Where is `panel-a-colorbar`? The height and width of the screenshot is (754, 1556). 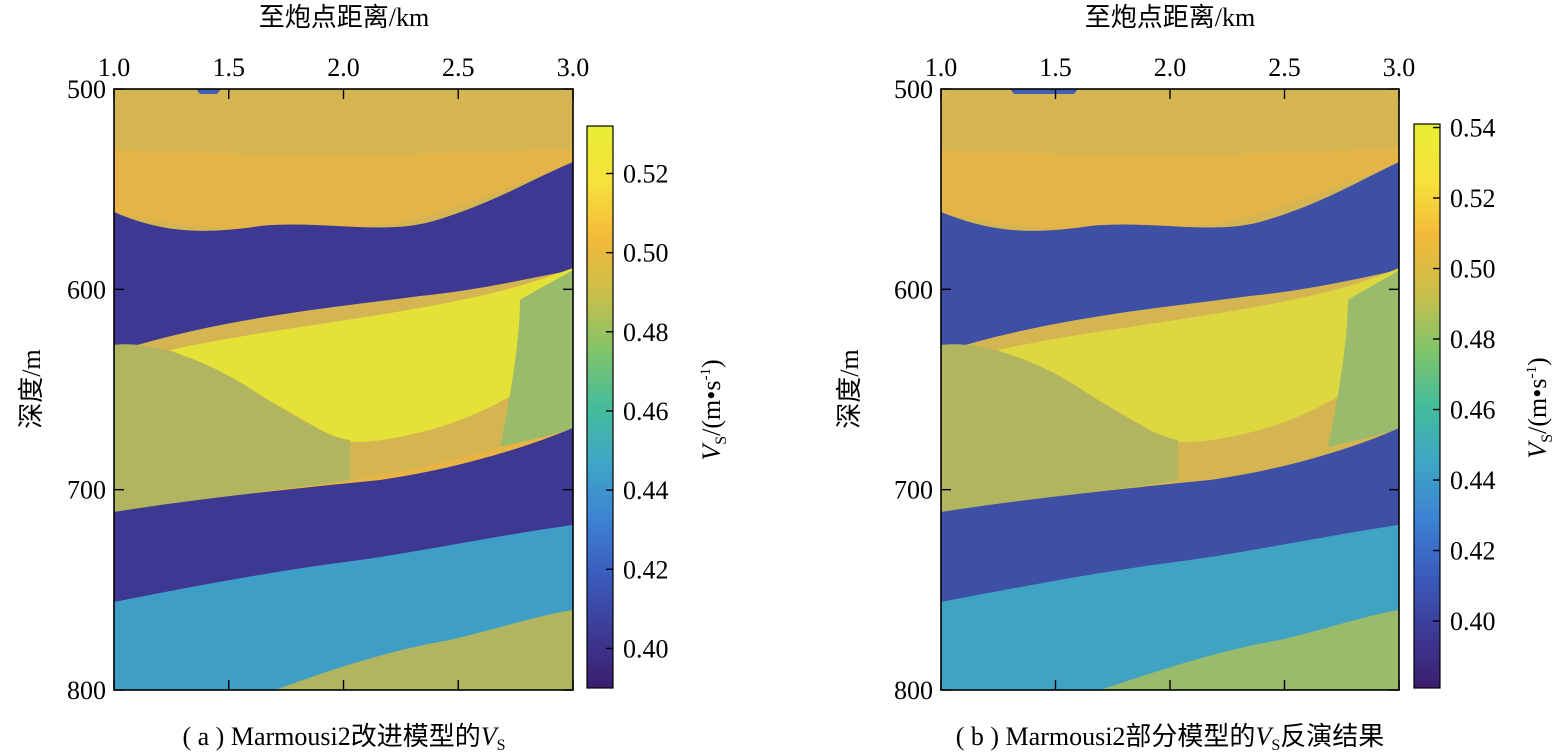
panel-a-colorbar is located at coordinates (600, 407).